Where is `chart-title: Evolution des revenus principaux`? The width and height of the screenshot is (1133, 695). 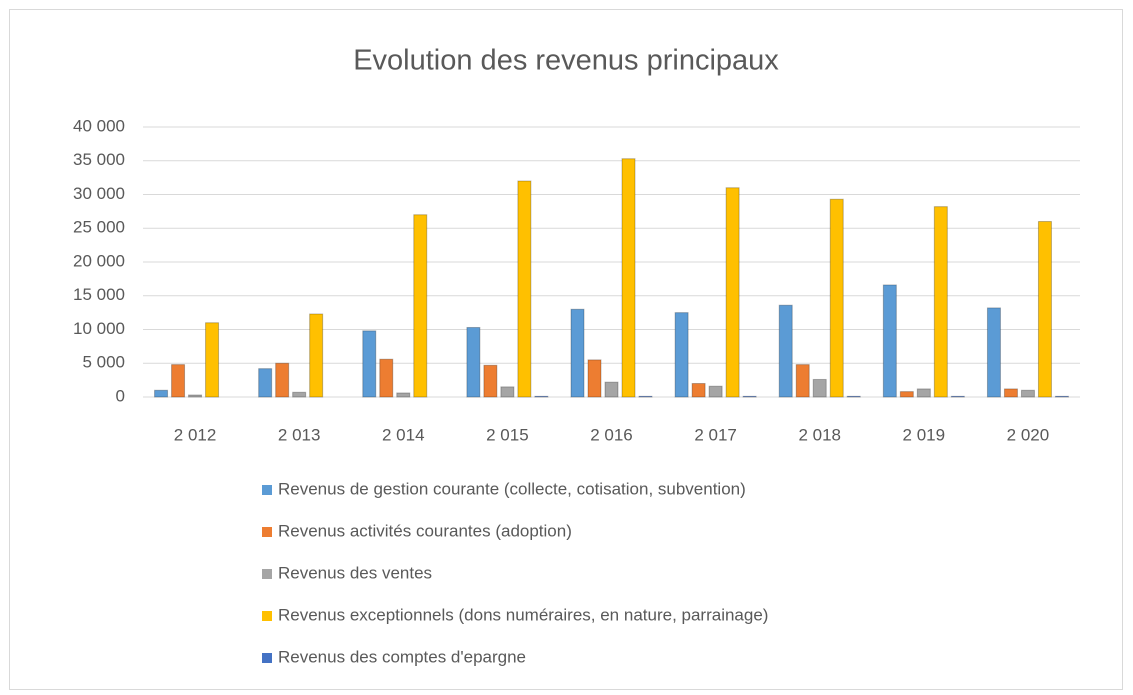
chart-title: Evolution des revenus principaux is located at coordinates (566, 61).